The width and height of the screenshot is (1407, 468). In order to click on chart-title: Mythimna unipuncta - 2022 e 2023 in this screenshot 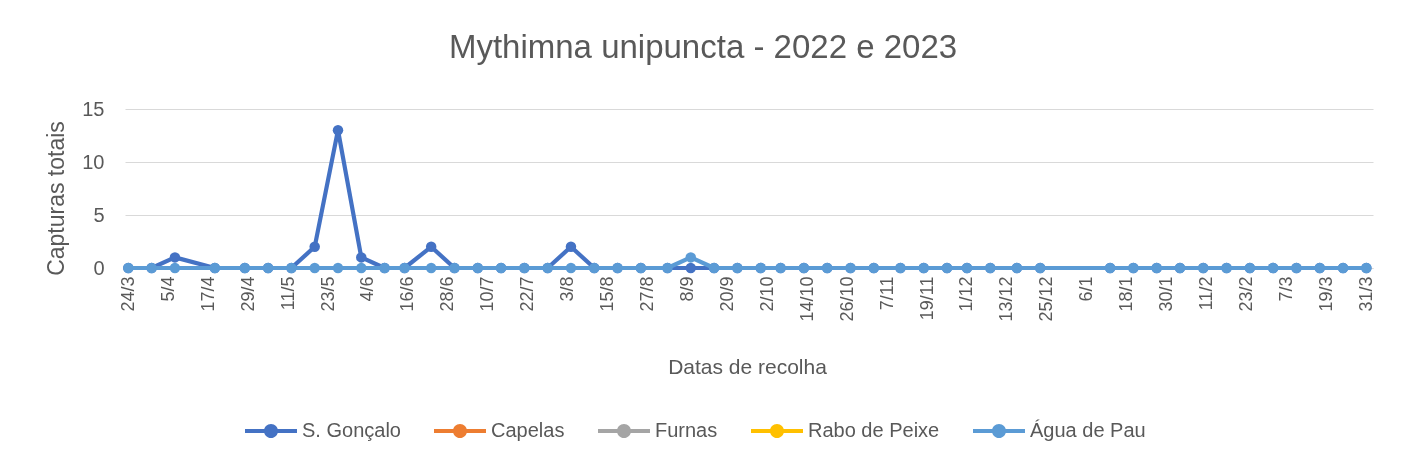, I will do `click(703, 46)`.